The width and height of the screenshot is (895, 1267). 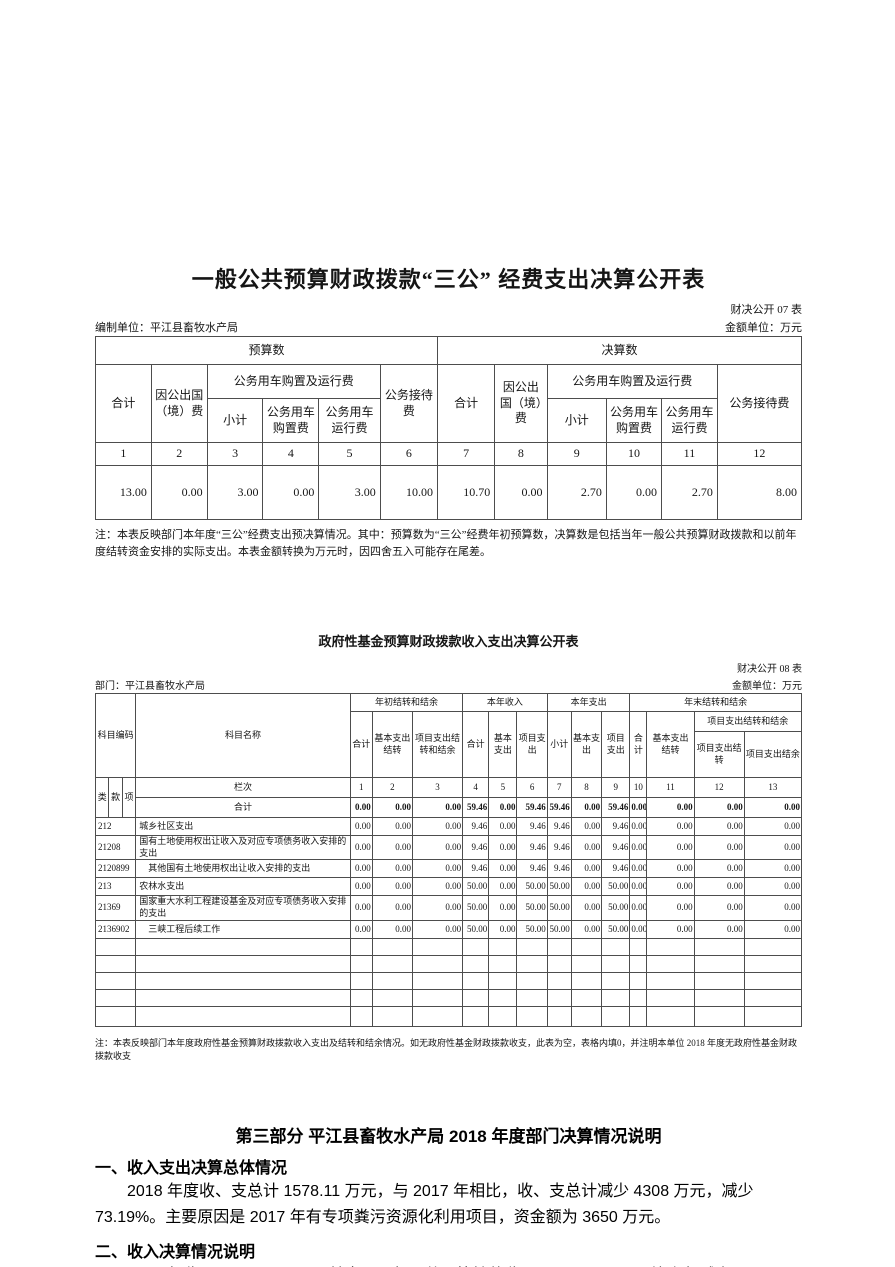 I want to click on t2-header-subject-code: 科目编码, so click(x=115, y=736).